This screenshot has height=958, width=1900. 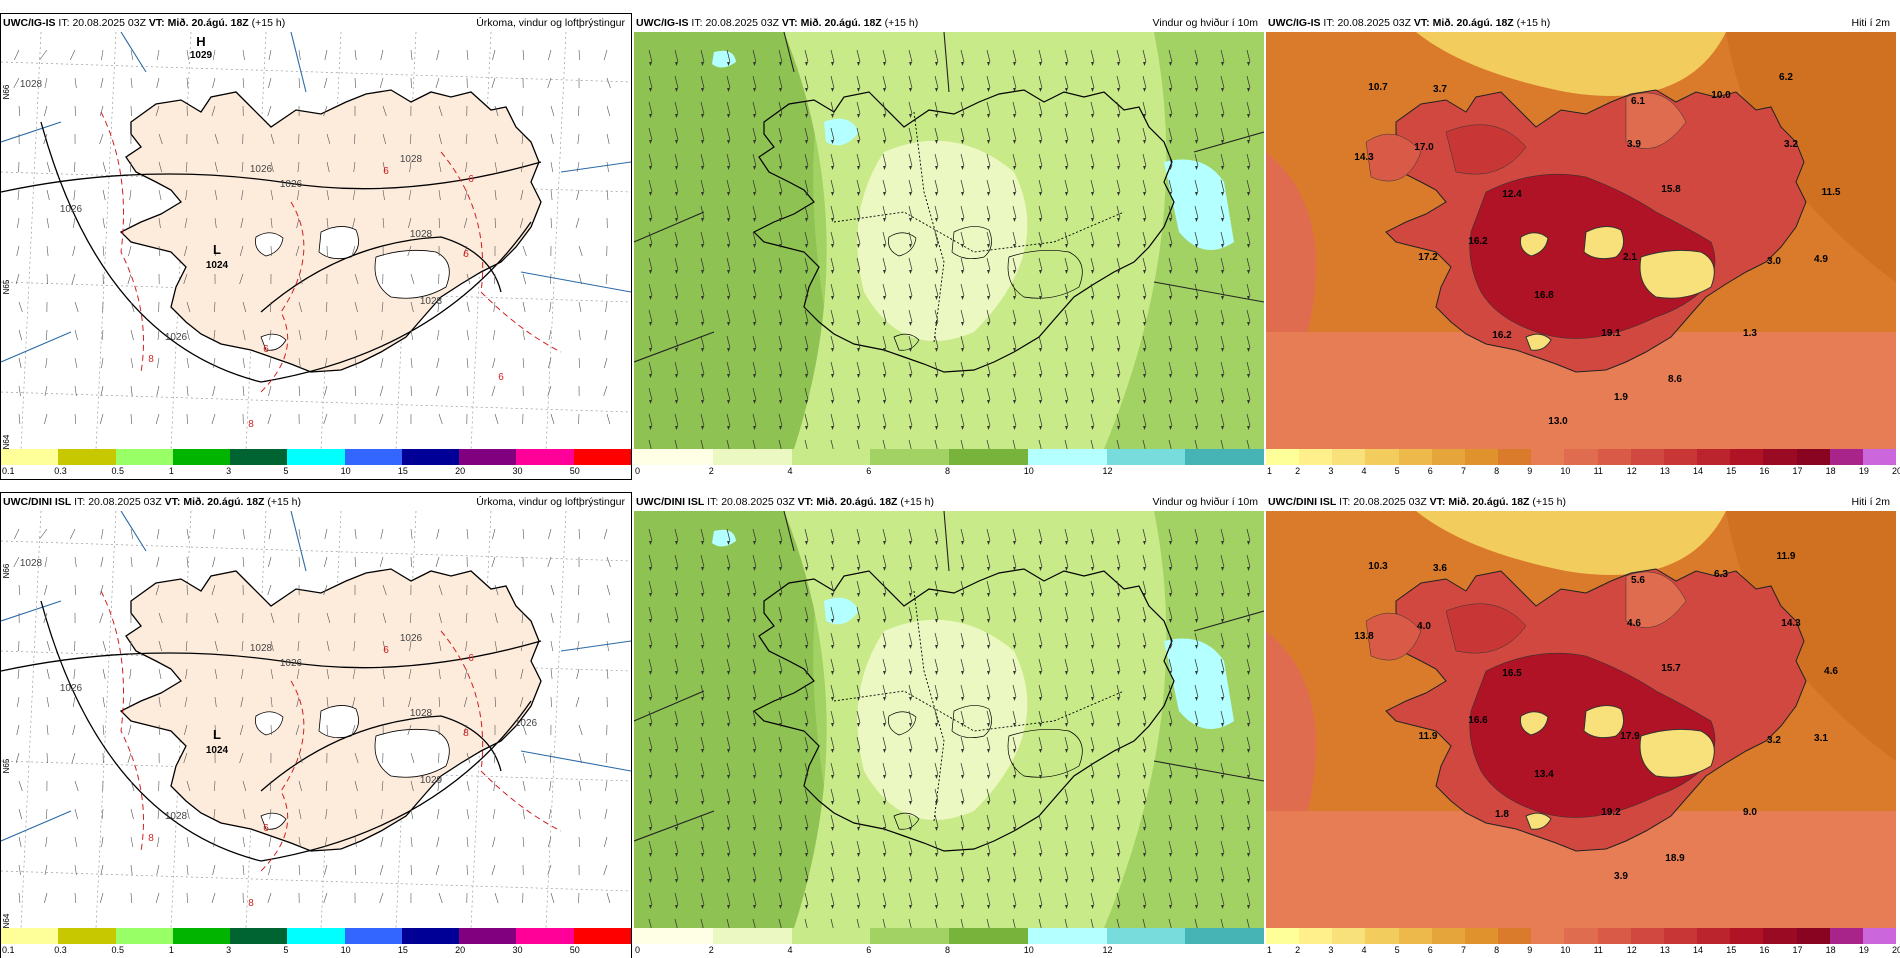 I want to click on colorbar-tick: 0.5, so click(x=118, y=950).